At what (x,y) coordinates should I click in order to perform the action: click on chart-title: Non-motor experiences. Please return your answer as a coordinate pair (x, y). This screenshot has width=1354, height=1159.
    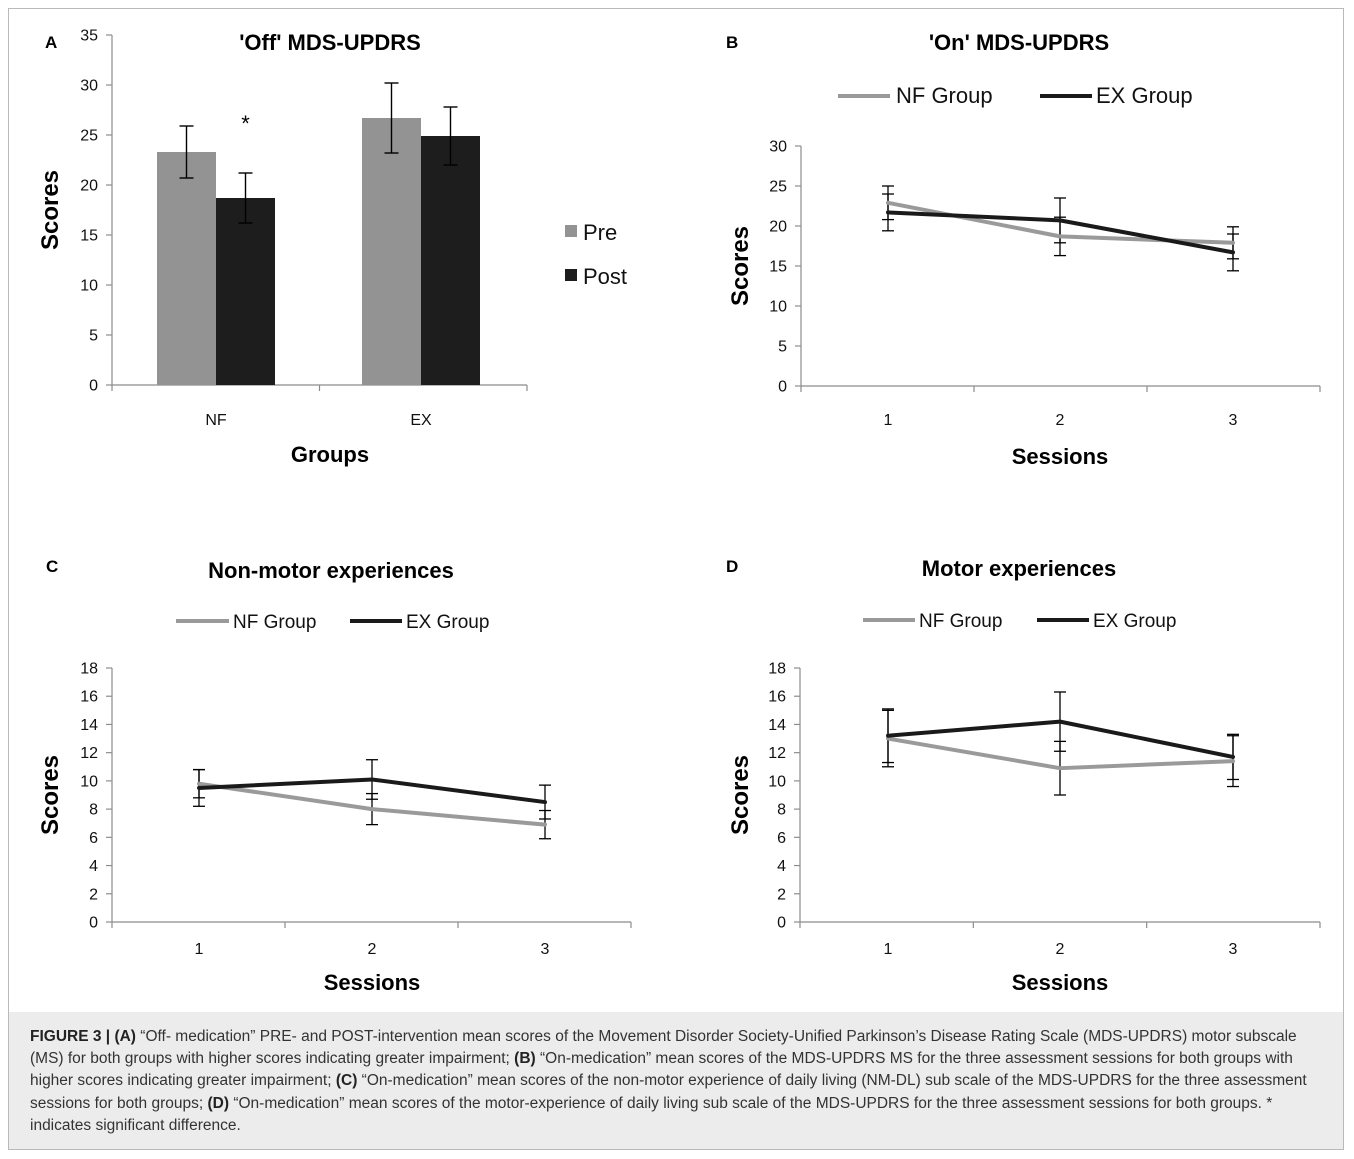
    Looking at the image, I should click on (331, 570).